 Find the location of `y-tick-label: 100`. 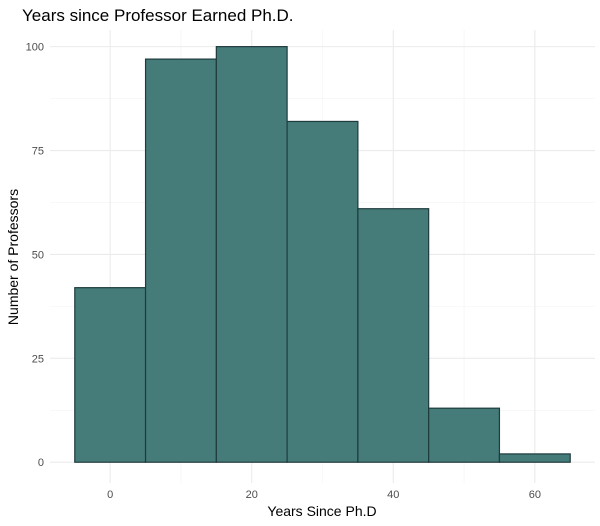

y-tick-label: 100 is located at coordinates (35, 48).